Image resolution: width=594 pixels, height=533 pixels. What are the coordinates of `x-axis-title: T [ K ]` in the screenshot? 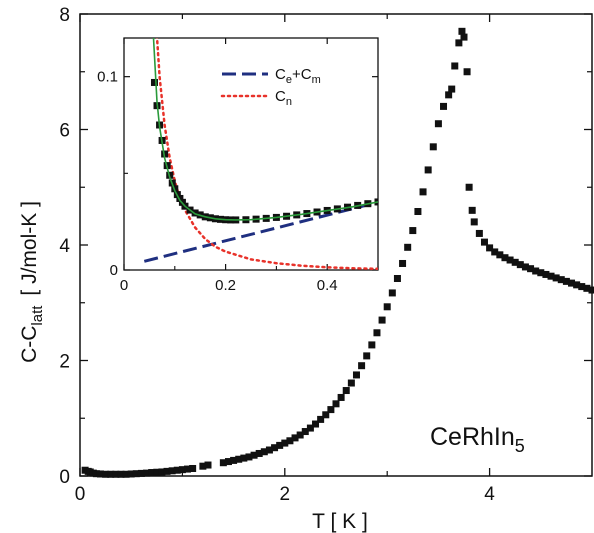 It's located at (340, 521).